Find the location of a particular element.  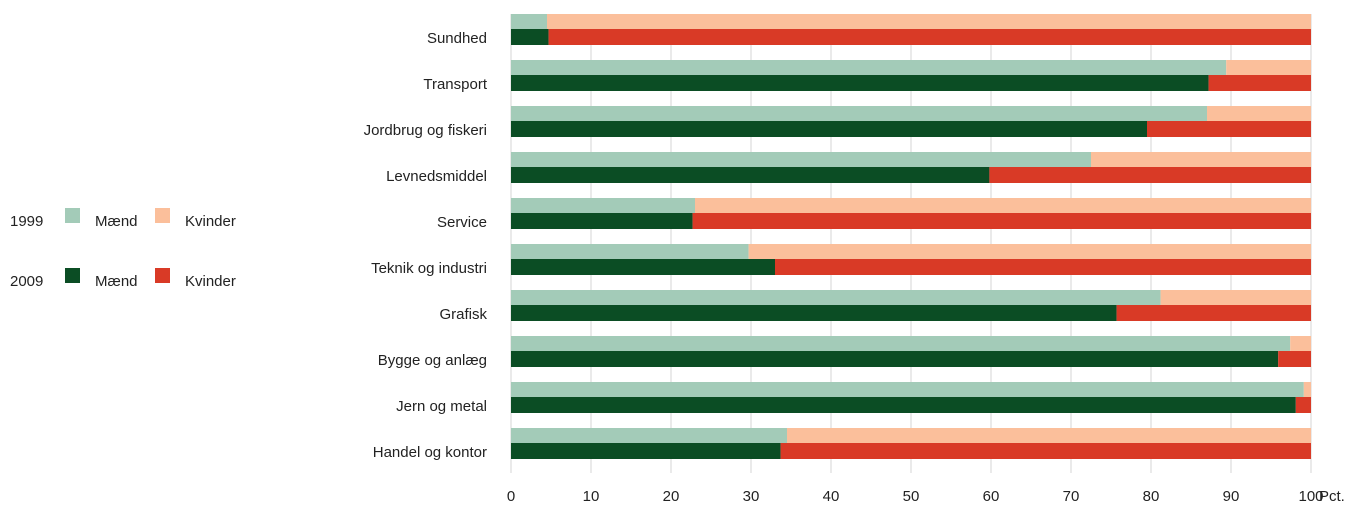

y-tick-label: Bygge og anlæg is located at coordinates (432, 360).